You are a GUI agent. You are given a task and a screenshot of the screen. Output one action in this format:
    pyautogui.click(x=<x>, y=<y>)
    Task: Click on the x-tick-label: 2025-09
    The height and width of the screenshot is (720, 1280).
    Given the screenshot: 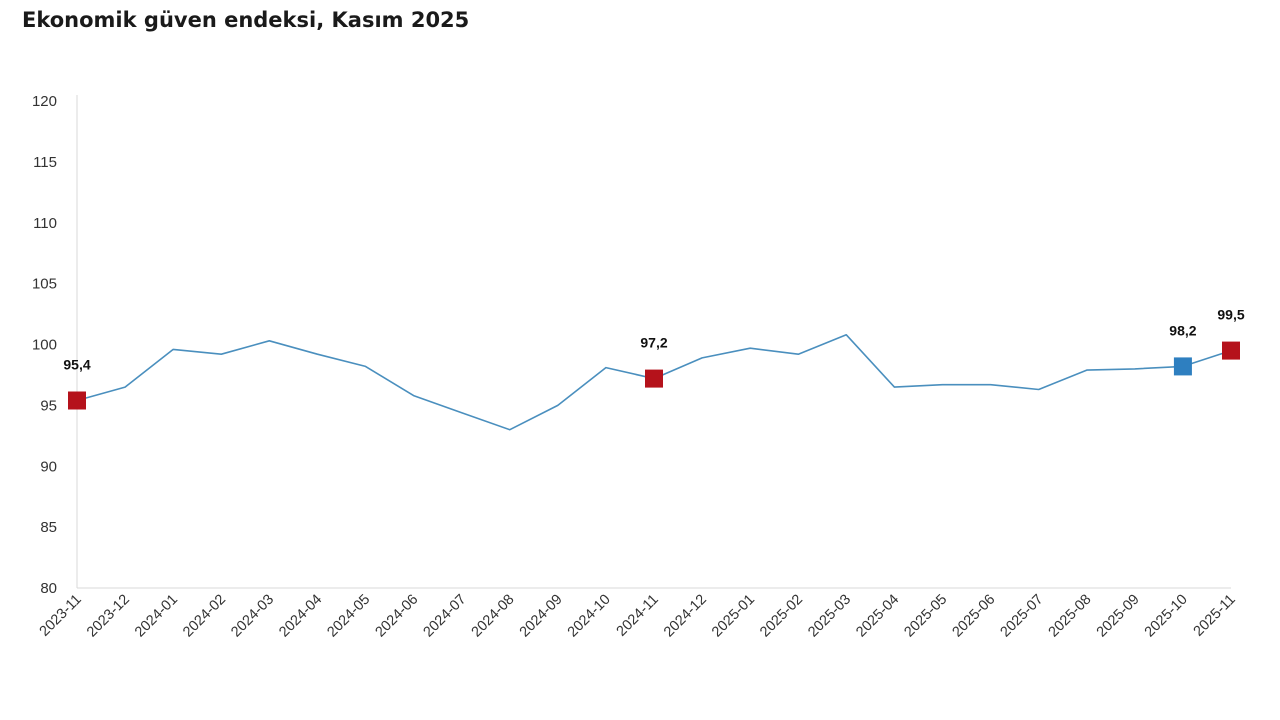 What is the action you would take?
    pyautogui.click(x=1118, y=616)
    